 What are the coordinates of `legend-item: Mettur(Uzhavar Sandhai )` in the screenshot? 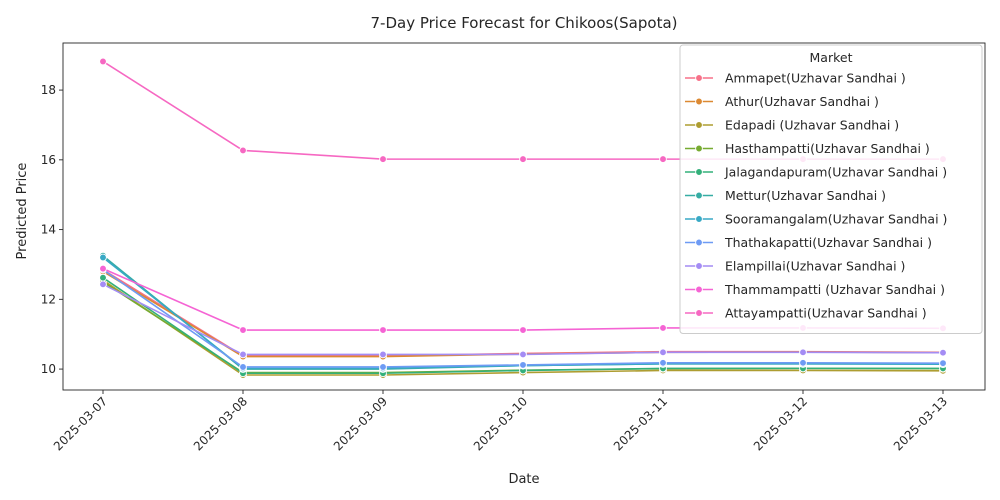 It's located at (785, 195).